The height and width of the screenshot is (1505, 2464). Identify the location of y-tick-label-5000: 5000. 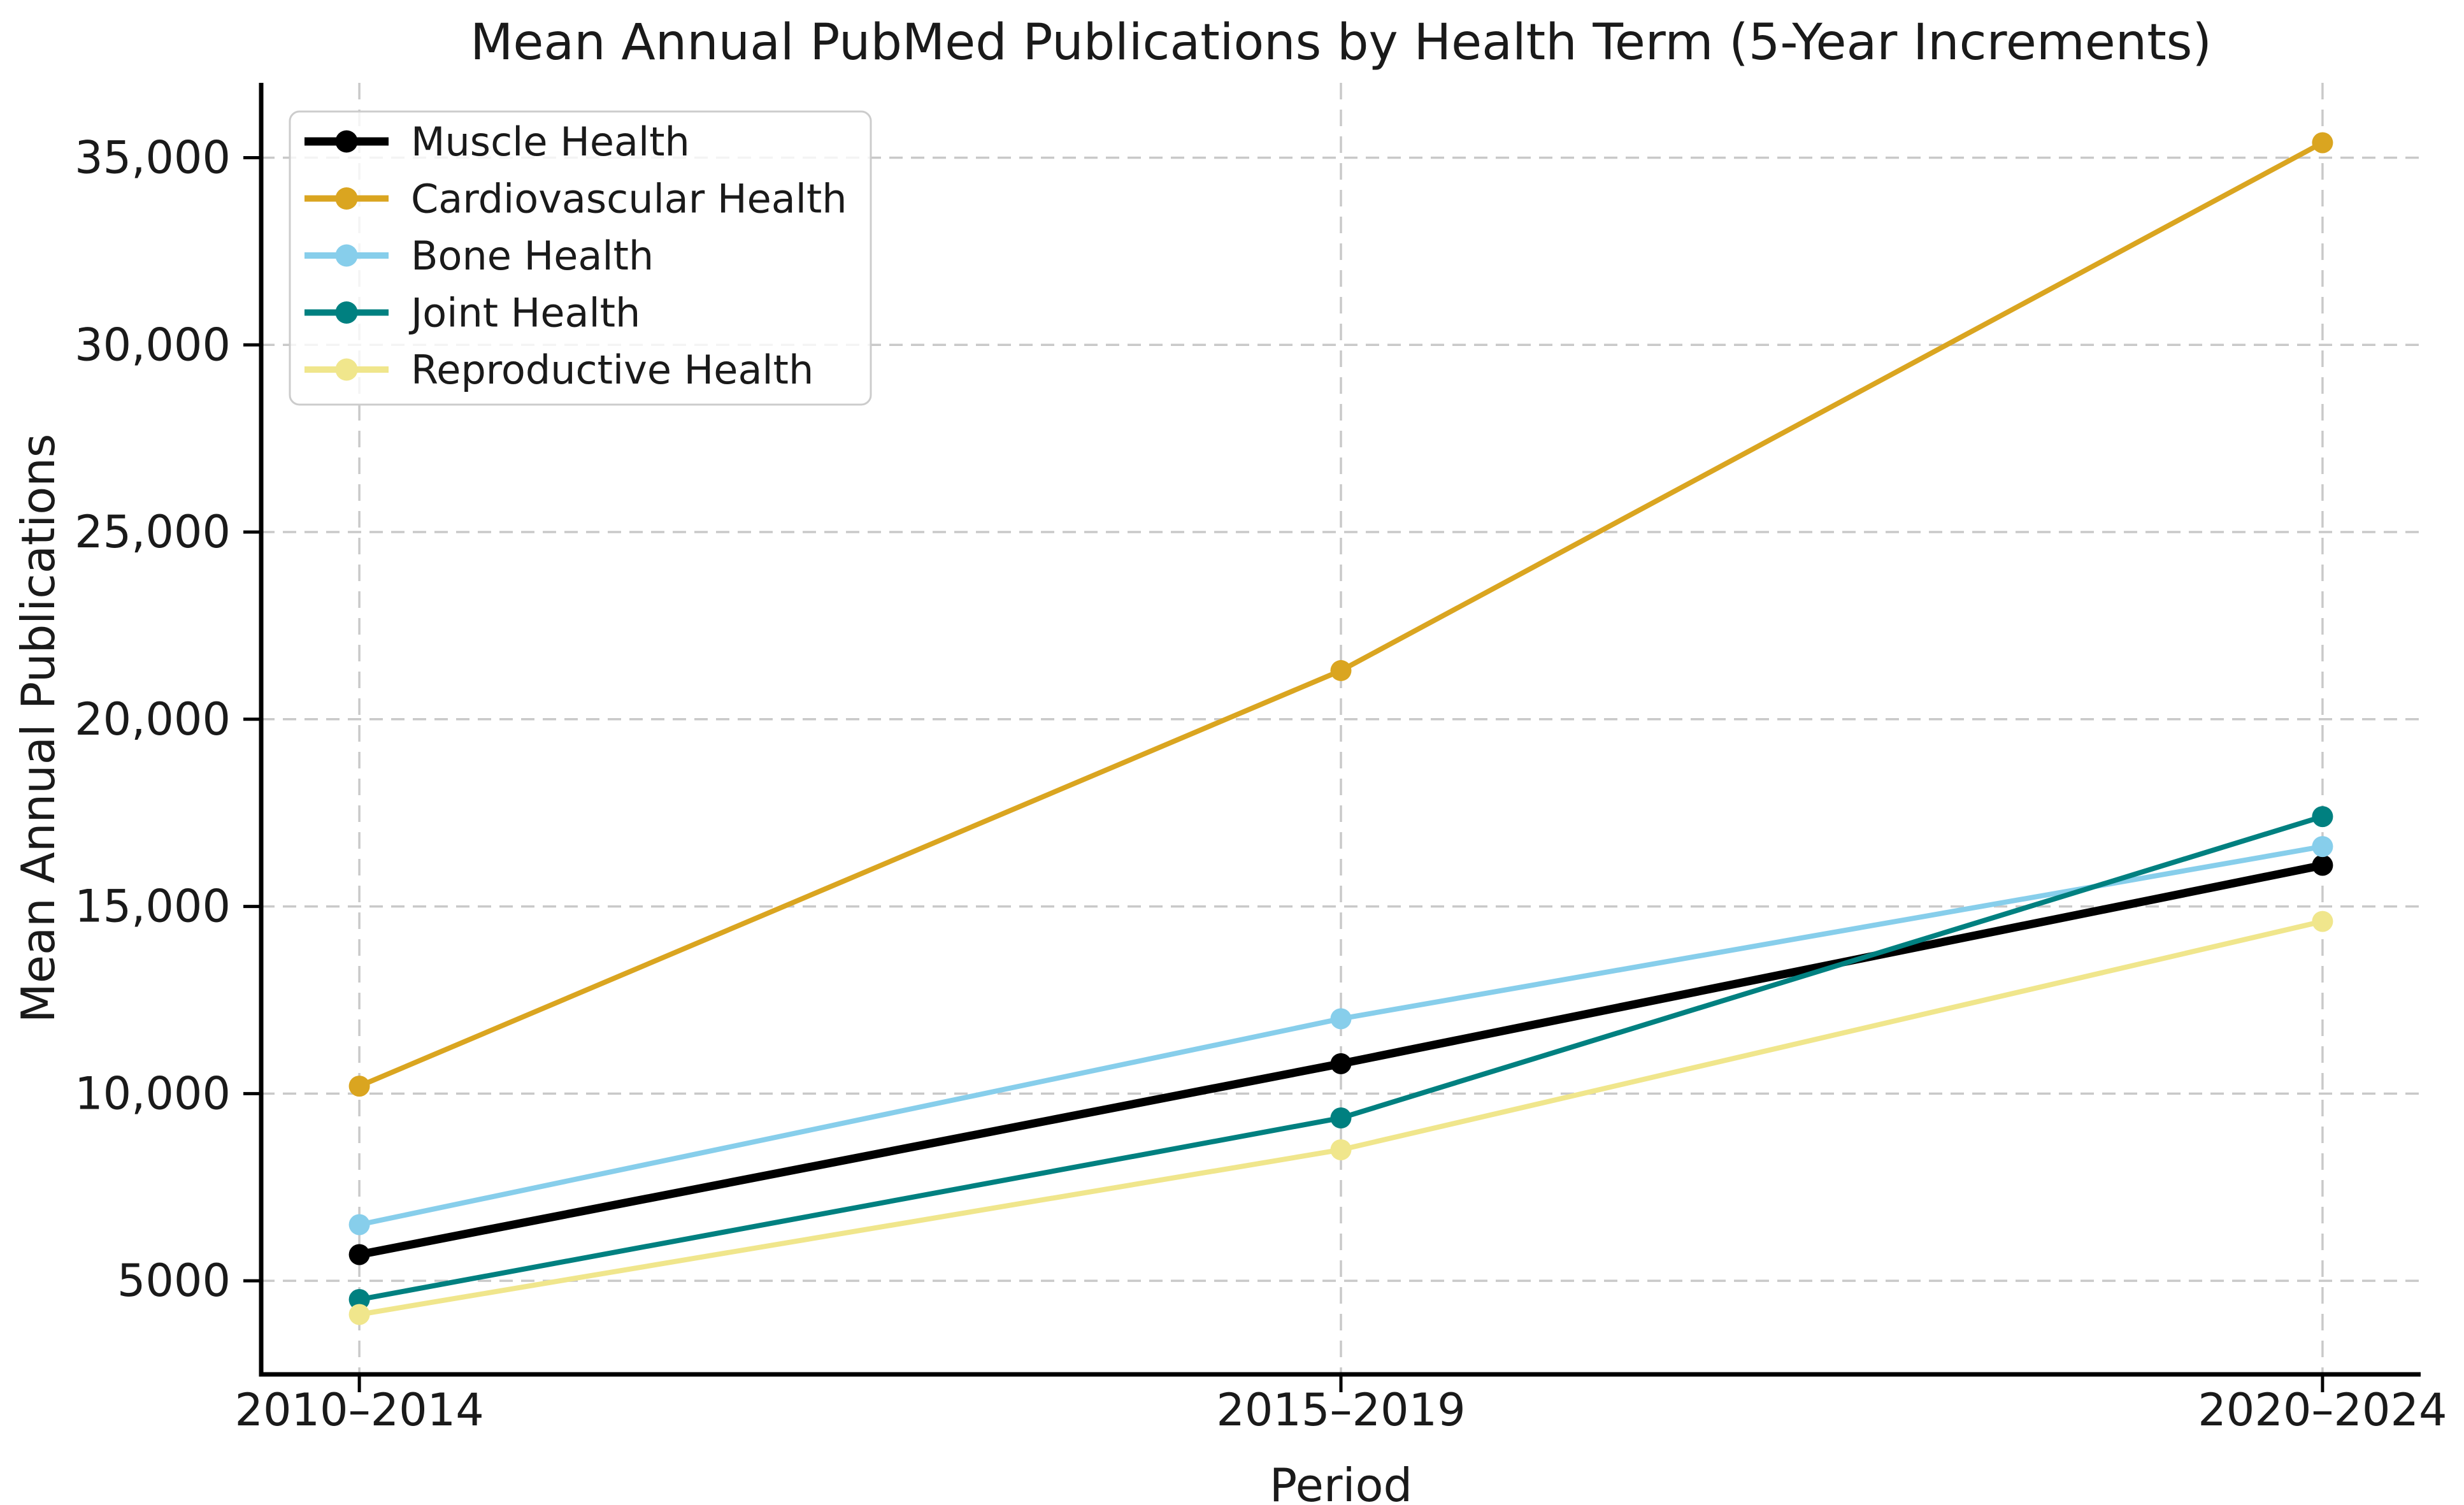
(174, 1281).